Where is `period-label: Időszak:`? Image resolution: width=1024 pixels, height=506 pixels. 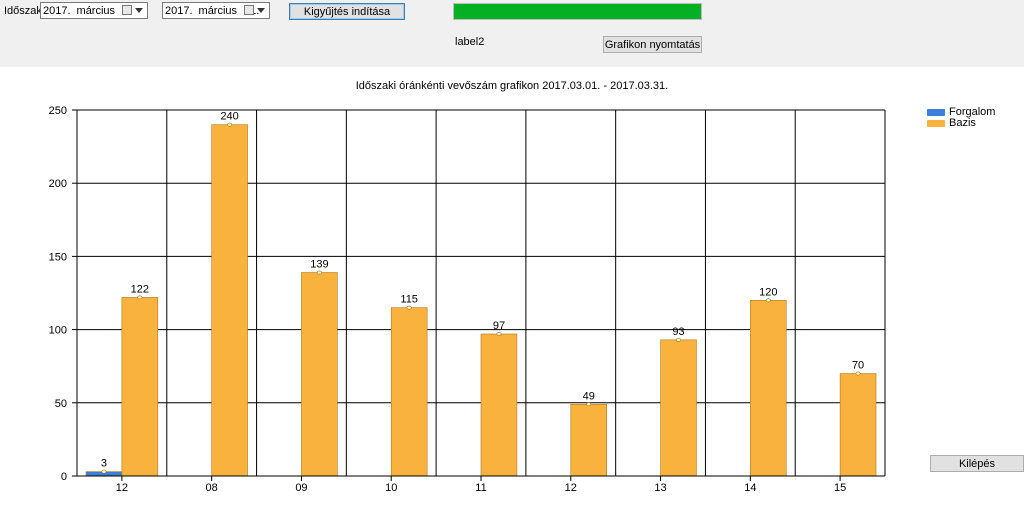
period-label: Időszak: is located at coordinates (24, 11).